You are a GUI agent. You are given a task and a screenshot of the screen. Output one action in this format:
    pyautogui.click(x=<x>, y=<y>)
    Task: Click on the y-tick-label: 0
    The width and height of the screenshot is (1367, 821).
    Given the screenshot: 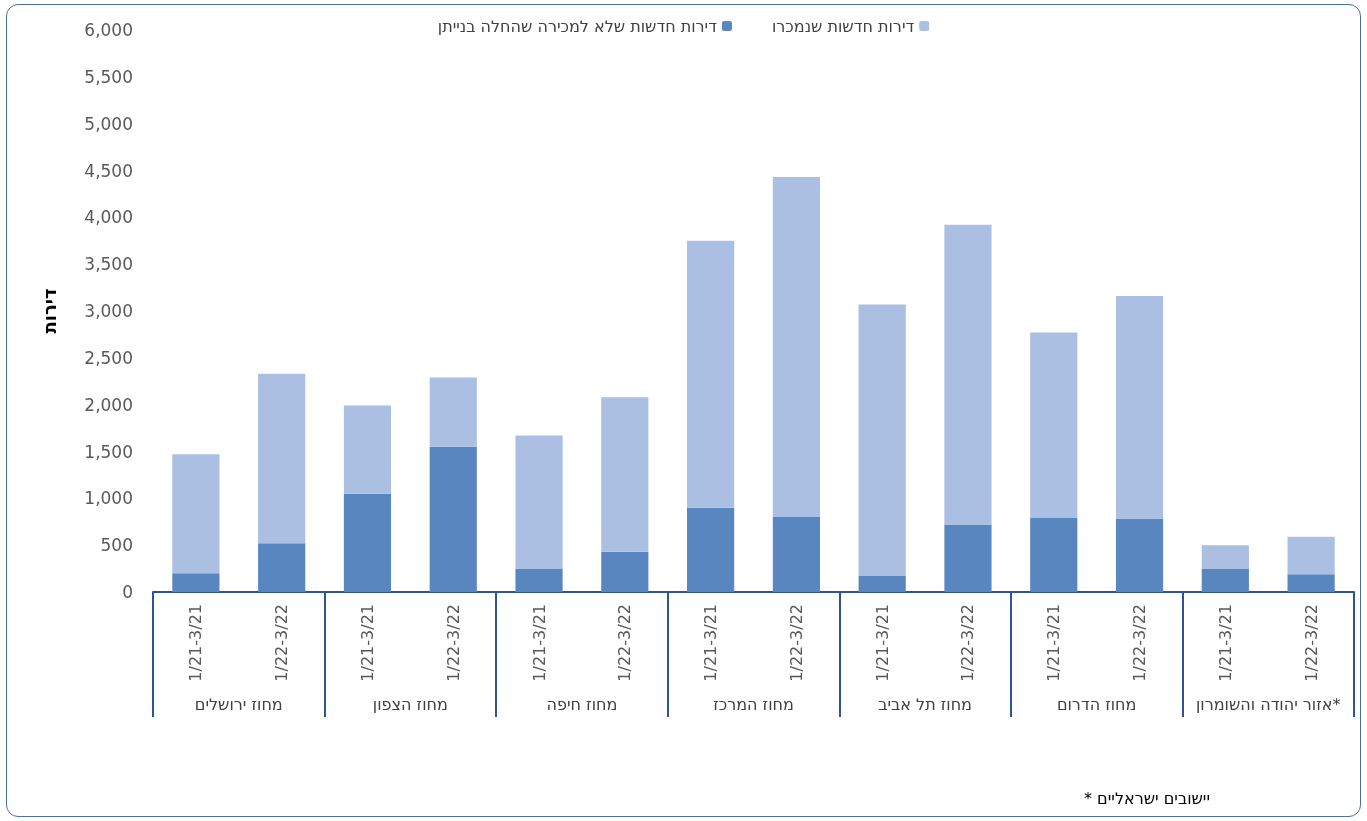 What is the action you would take?
    pyautogui.click(x=127, y=592)
    